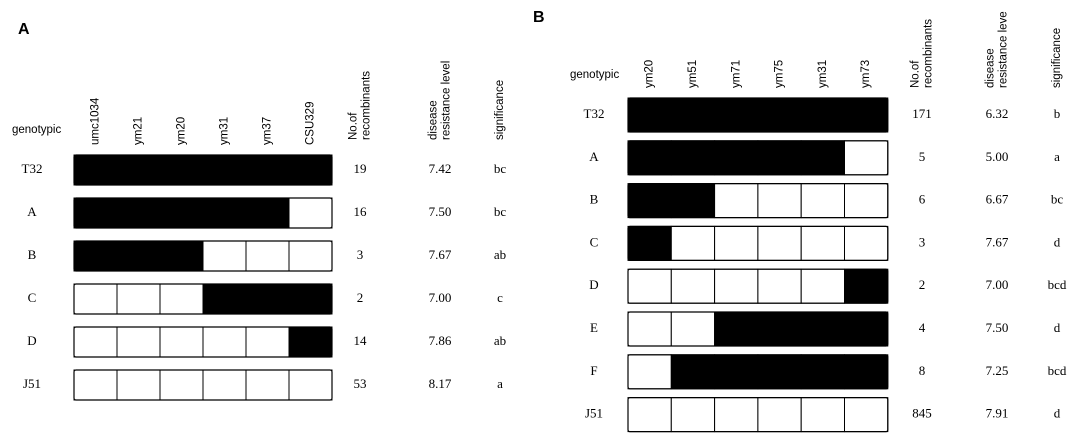  What do you see at coordinates (360, 383) in the screenshot?
I see `cell-recombinants: 53` at bounding box center [360, 383].